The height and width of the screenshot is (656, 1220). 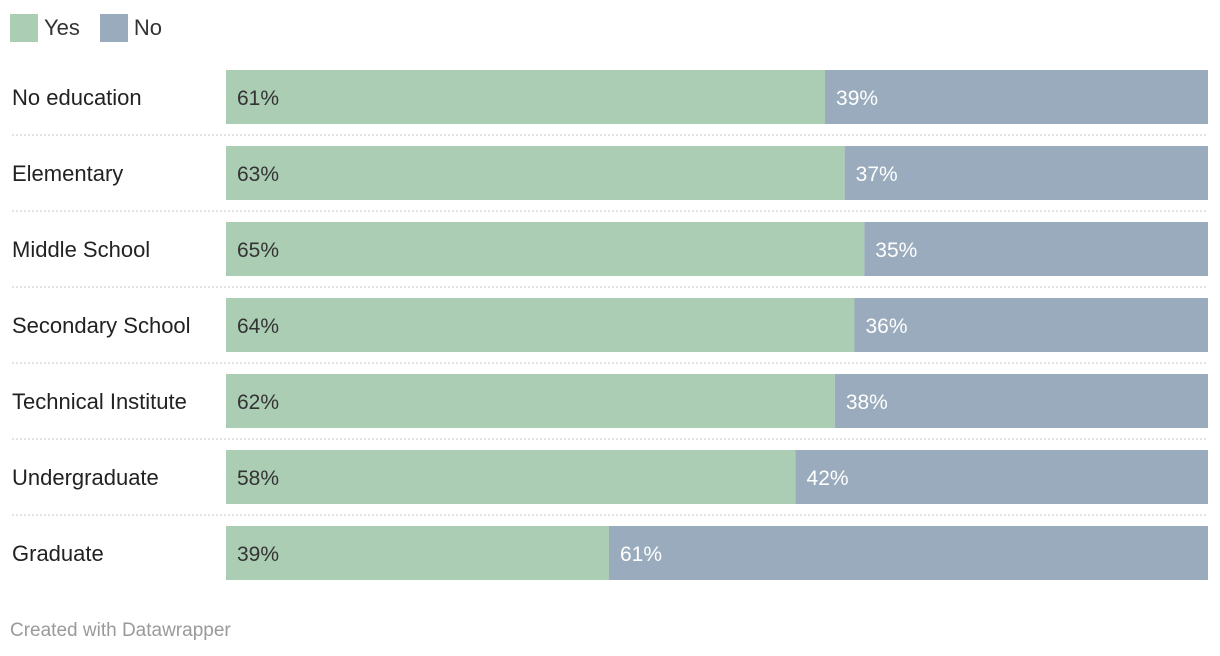 What do you see at coordinates (113, 28) in the screenshot?
I see `legend-swatch-no` at bounding box center [113, 28].